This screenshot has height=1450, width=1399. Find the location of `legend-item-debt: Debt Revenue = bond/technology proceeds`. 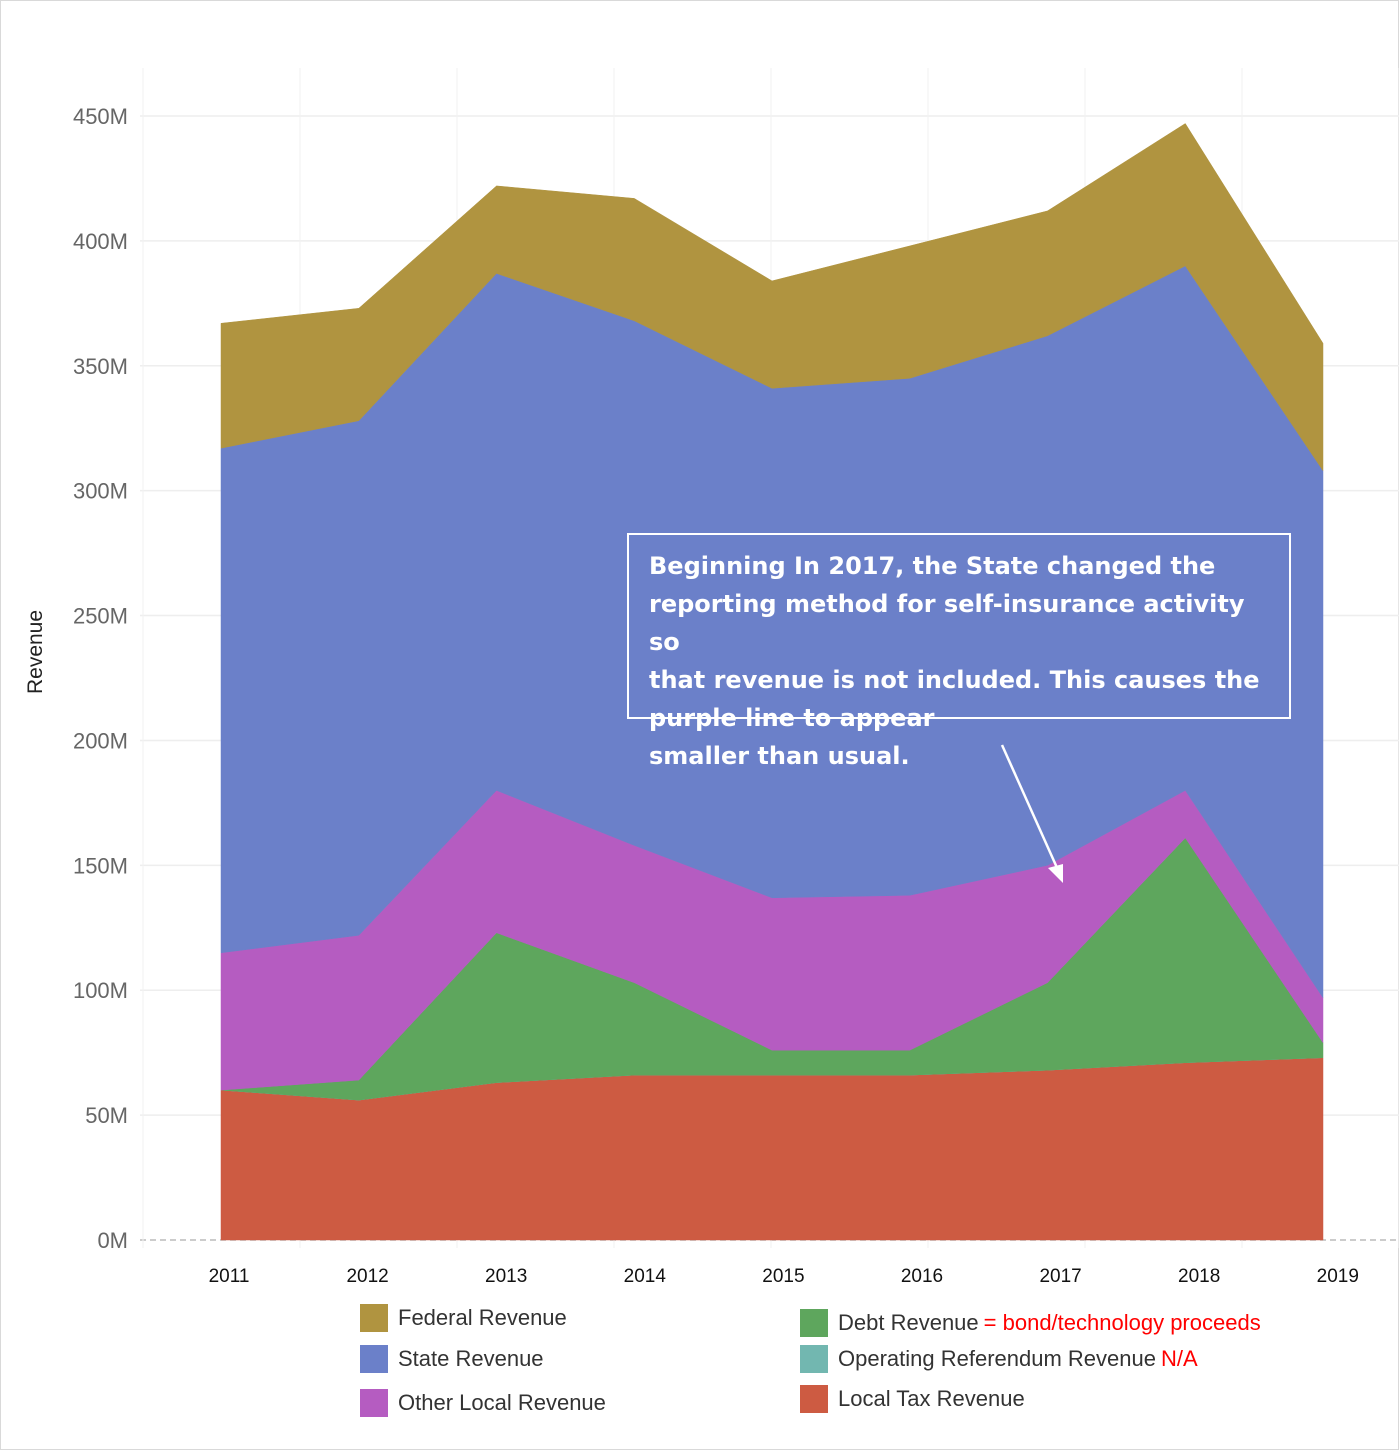

legend-item-debt: Debt Revenue = bond/technology proceeds is located at coordinates (1030, 1323).